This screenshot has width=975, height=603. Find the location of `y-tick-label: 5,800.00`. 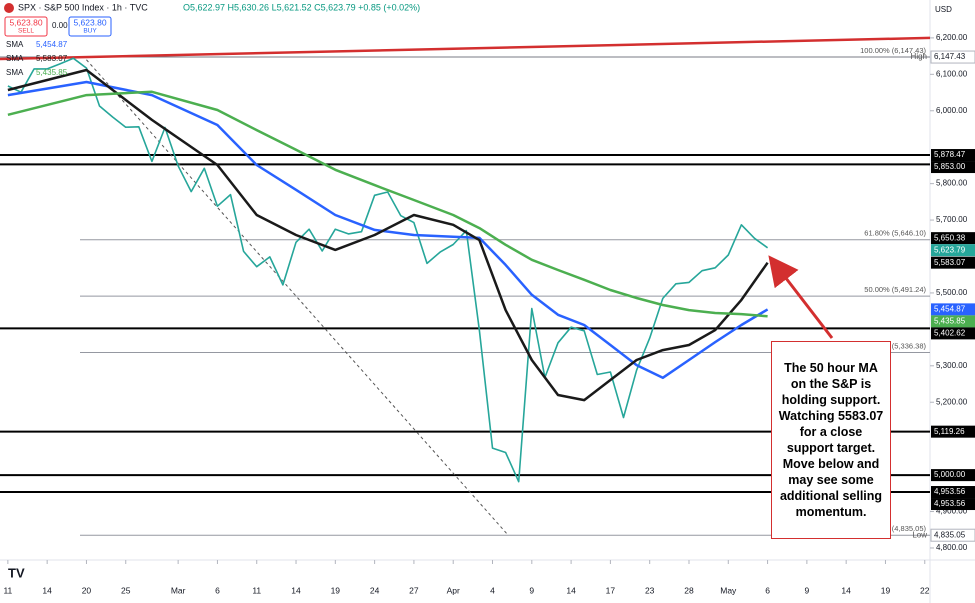

y-tick-label: 5,800.00 is located at coordinates (952, 183).